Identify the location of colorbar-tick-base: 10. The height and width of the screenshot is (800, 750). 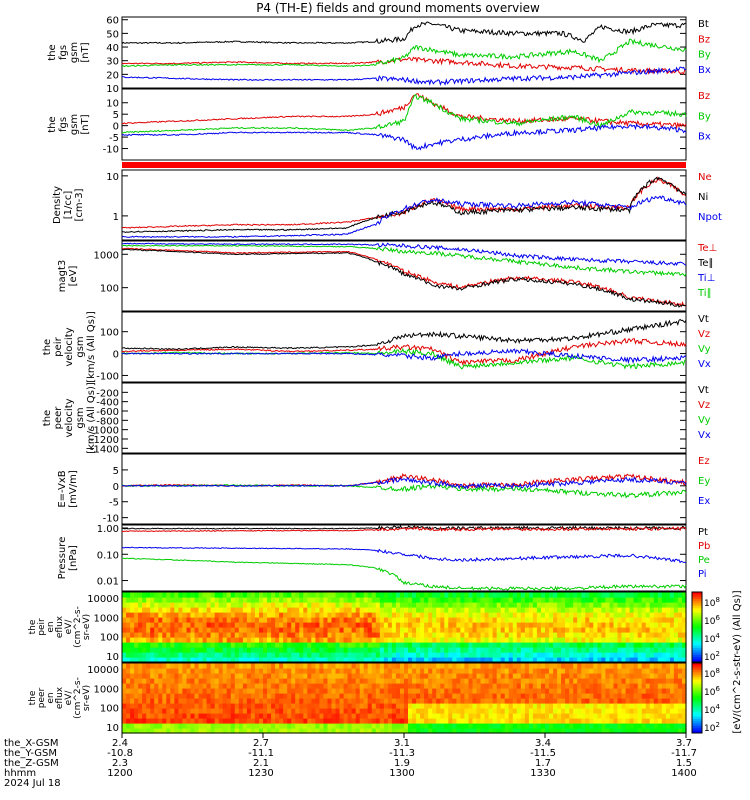
(710, 729).